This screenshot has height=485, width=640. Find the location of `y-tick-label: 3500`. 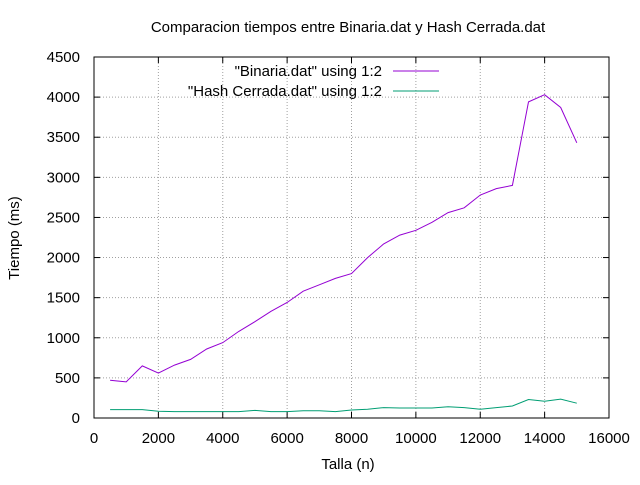

y-tick-label: 3500 is located at coordinates (63, 137).